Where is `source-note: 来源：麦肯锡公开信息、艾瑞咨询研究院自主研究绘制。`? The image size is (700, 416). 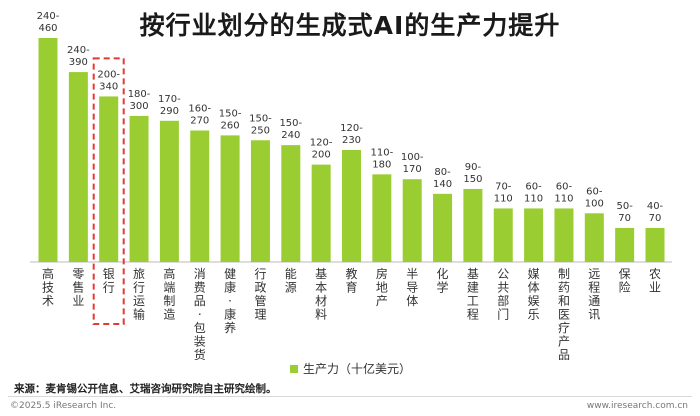 source-note: 来源：麦肯锡公开信息、艾瑞咨询研究院自主研究绘制。 is located at coordinates (145, 389).